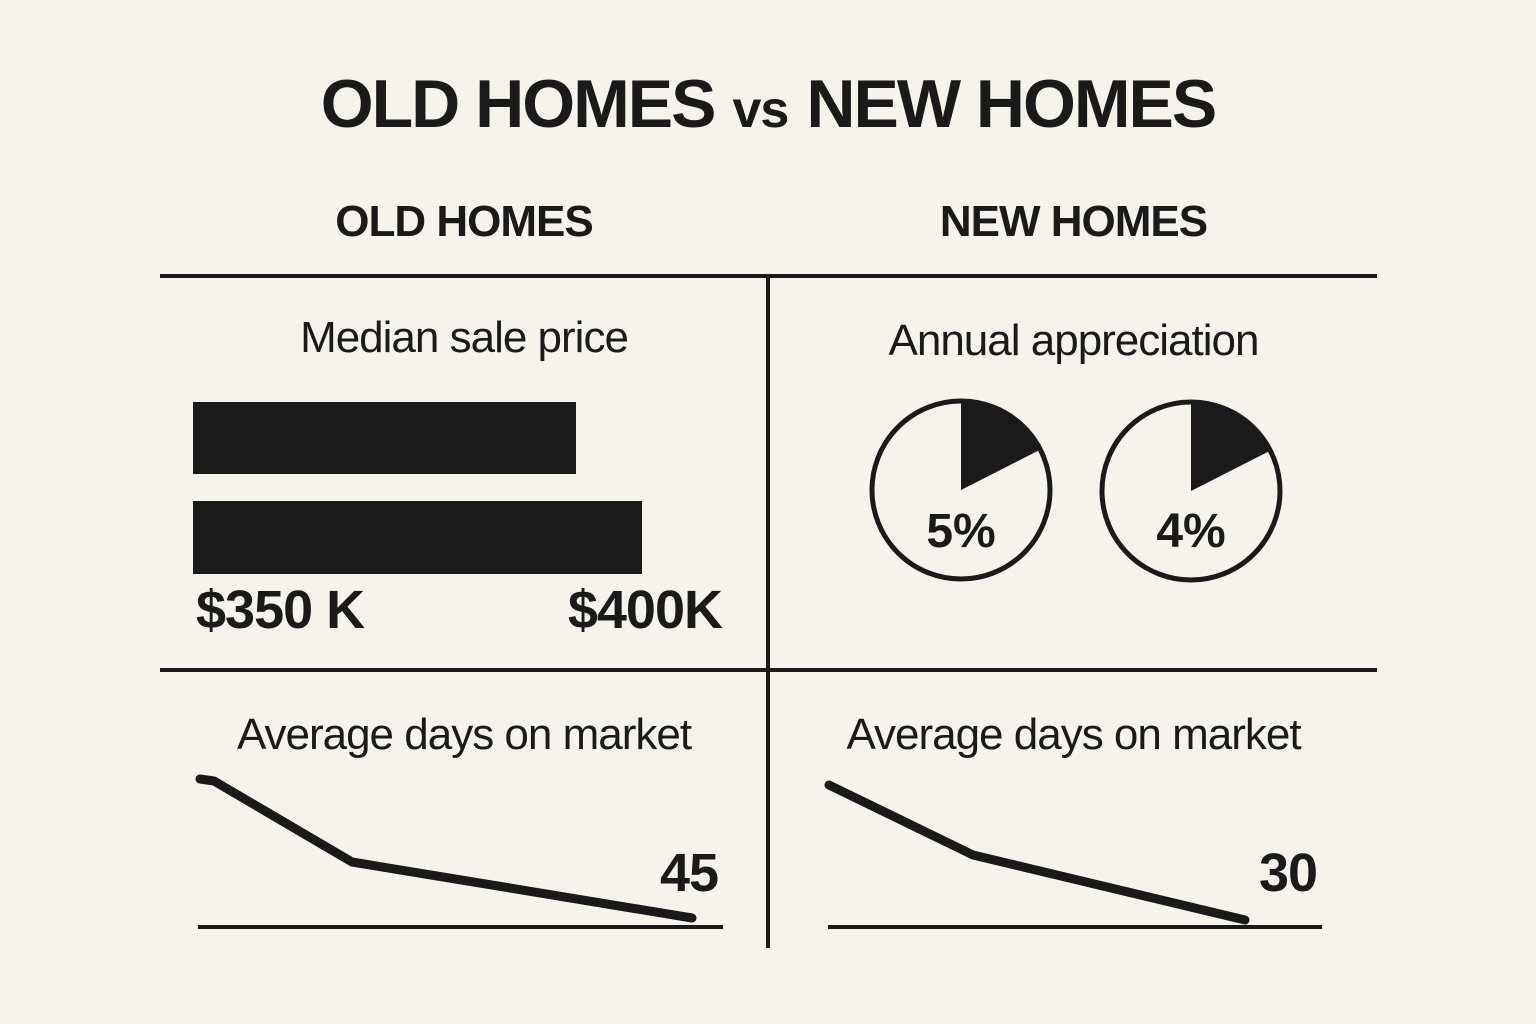 This screenshot has height=1024, width=1536. Describe the element at coordinates (961, 490) in the screenshot. I see `pie-chart-old-homes-icon` at that location.